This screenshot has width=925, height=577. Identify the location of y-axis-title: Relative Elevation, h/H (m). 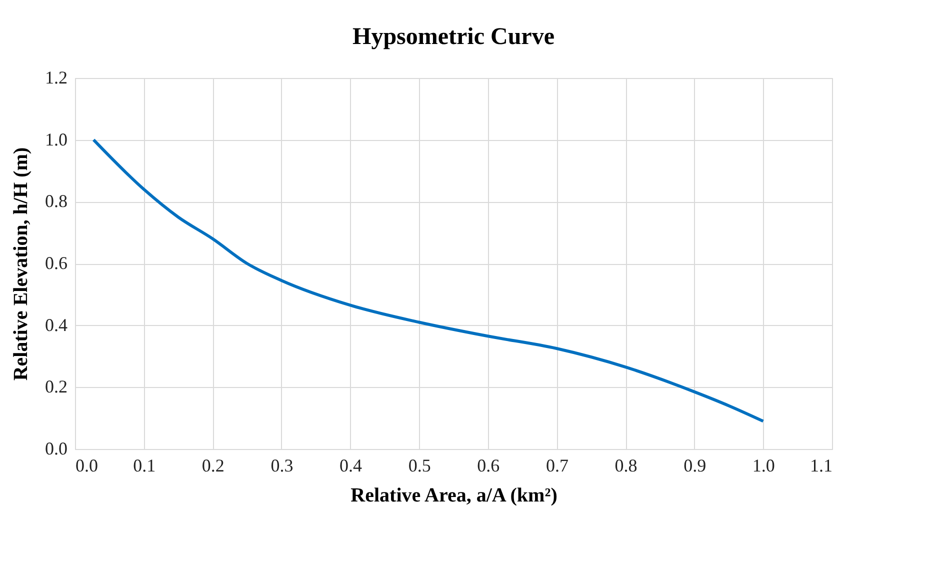
(21, 264).